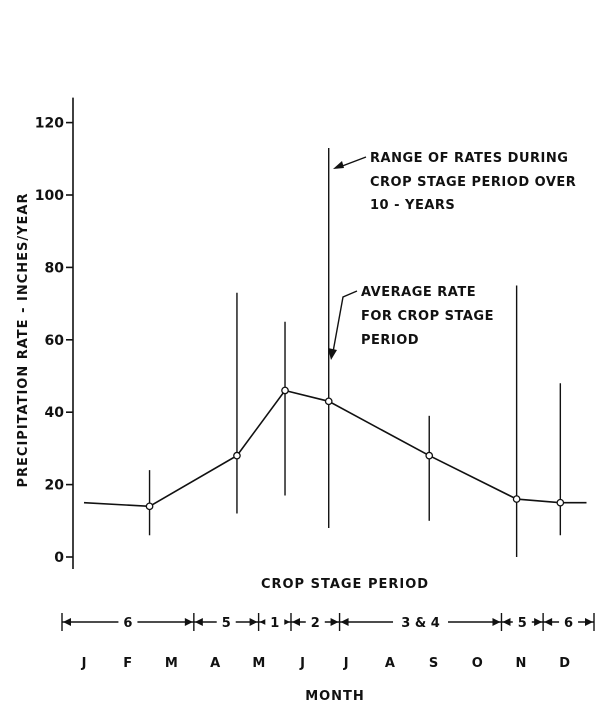 The width and height of the screenshot is (613, 707). What do you see at coordinates (390, 340) in the screenshot?
I see `average-annotation-line-3: PERIOD` at bounding box center [390, 340].